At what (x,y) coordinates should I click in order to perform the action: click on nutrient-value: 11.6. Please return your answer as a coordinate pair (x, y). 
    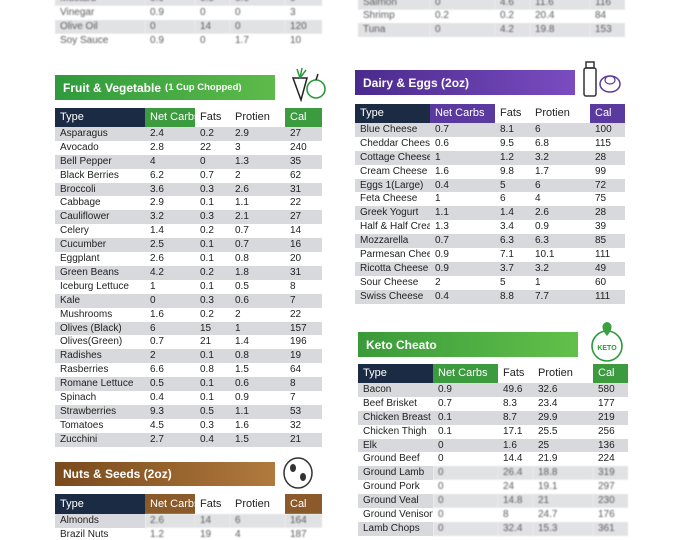
    Looking at the image, I should click on (560, 5).